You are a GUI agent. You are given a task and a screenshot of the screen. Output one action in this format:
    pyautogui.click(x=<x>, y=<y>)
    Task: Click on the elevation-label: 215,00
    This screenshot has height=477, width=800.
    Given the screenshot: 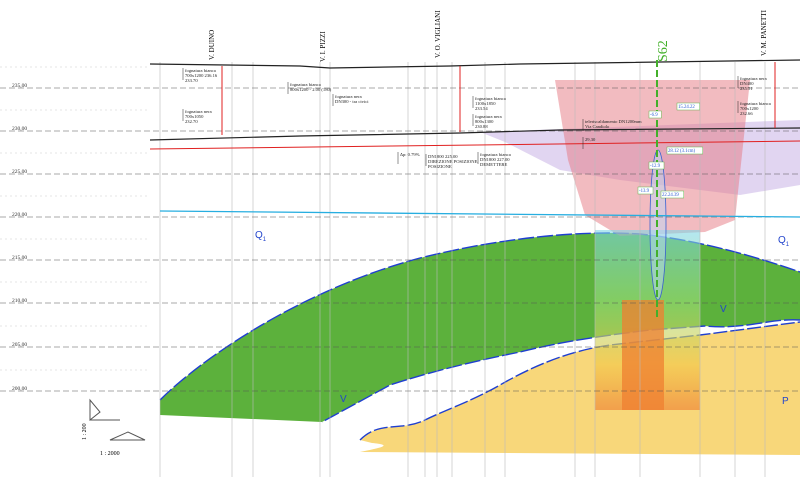 What is the action you would take?
    pyautogui.click(x=19, y=258)
    